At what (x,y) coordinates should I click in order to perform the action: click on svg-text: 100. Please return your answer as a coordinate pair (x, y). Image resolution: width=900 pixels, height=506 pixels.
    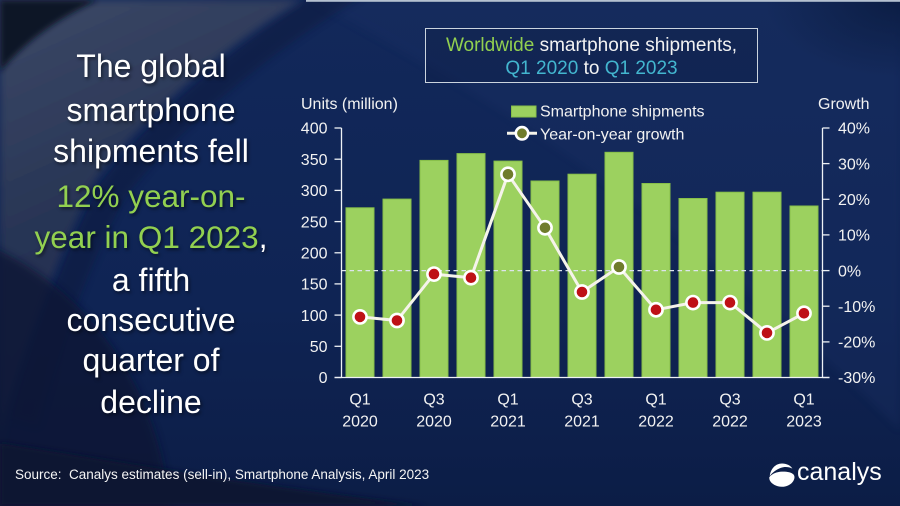
    Looking at the image, I should click on (314, 316).